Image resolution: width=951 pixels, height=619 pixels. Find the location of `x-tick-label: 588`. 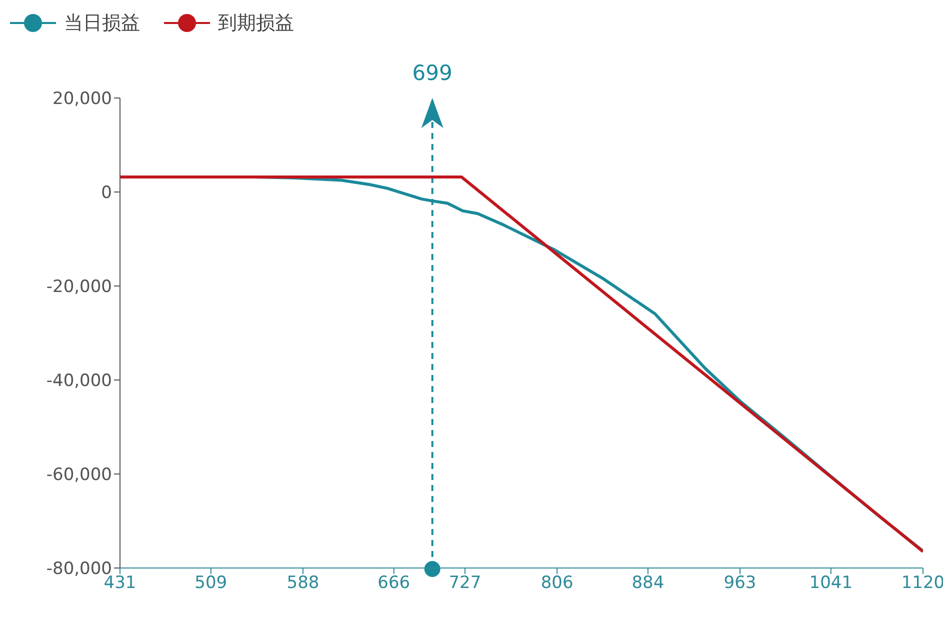

x-tick-label: 588 is located at coordinates (303, 583).